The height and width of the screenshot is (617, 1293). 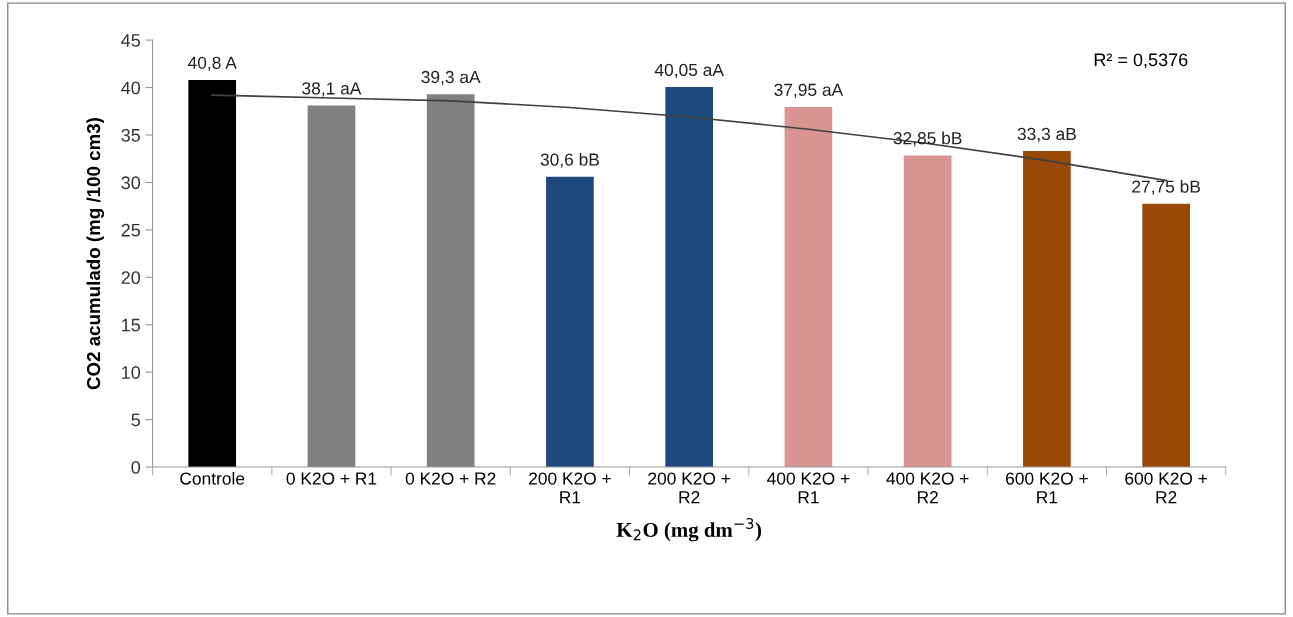 I want to click on data-label: 40,05 aA, so click(x=689, y=71).